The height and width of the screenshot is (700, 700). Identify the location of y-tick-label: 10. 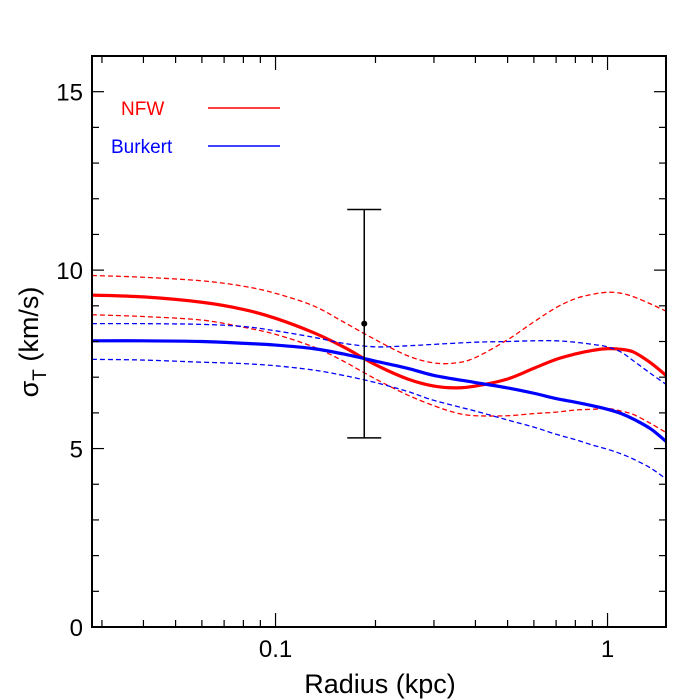
(69, 271).